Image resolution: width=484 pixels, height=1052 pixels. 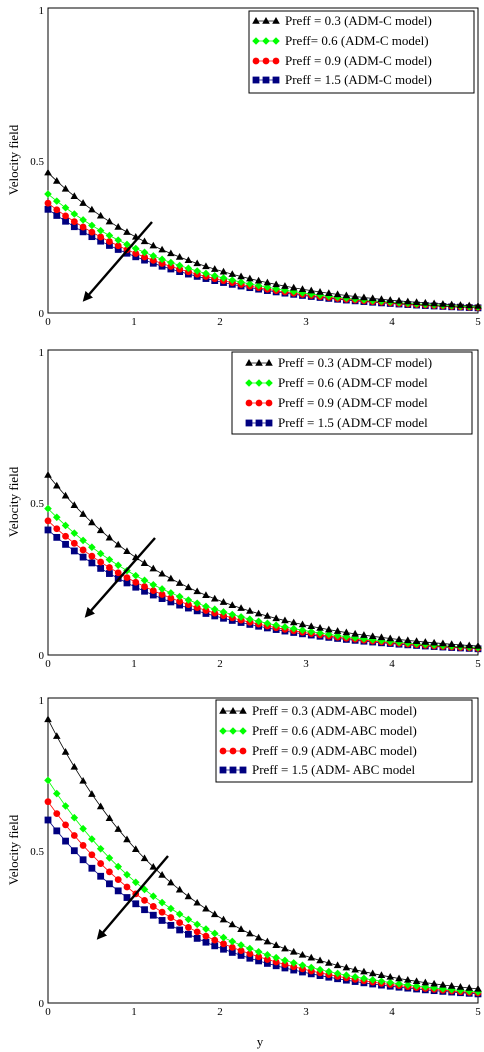 I want to click on y-tick-label: 1, so click(x=42, y=701).